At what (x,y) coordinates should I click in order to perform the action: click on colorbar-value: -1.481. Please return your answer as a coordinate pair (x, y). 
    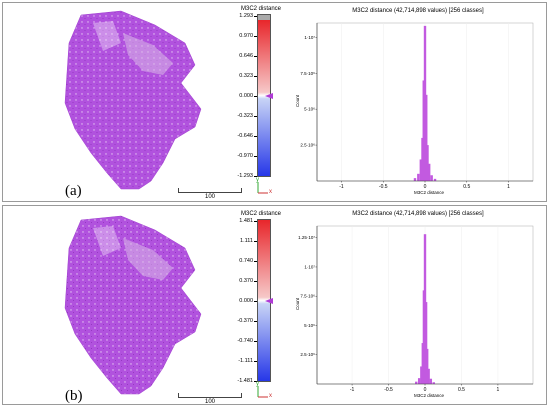
    Looking at the image, I should click on (245, 381).